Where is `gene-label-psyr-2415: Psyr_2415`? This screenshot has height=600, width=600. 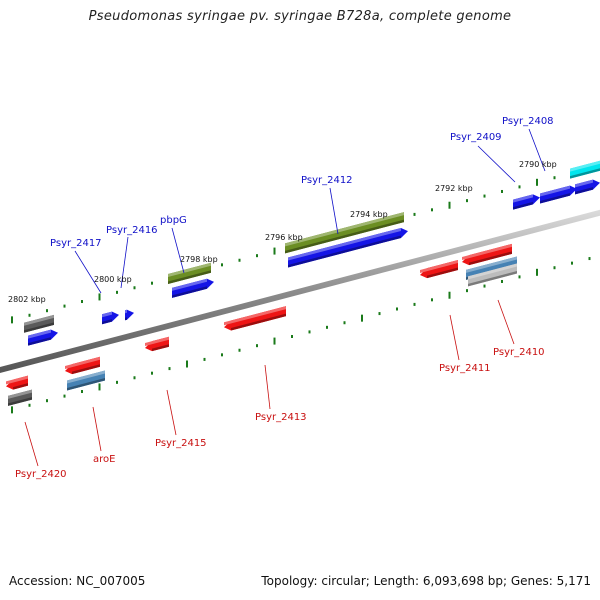
gene-label-psyr-2415: Psyr_2415 is located at coordinates (181, 443).